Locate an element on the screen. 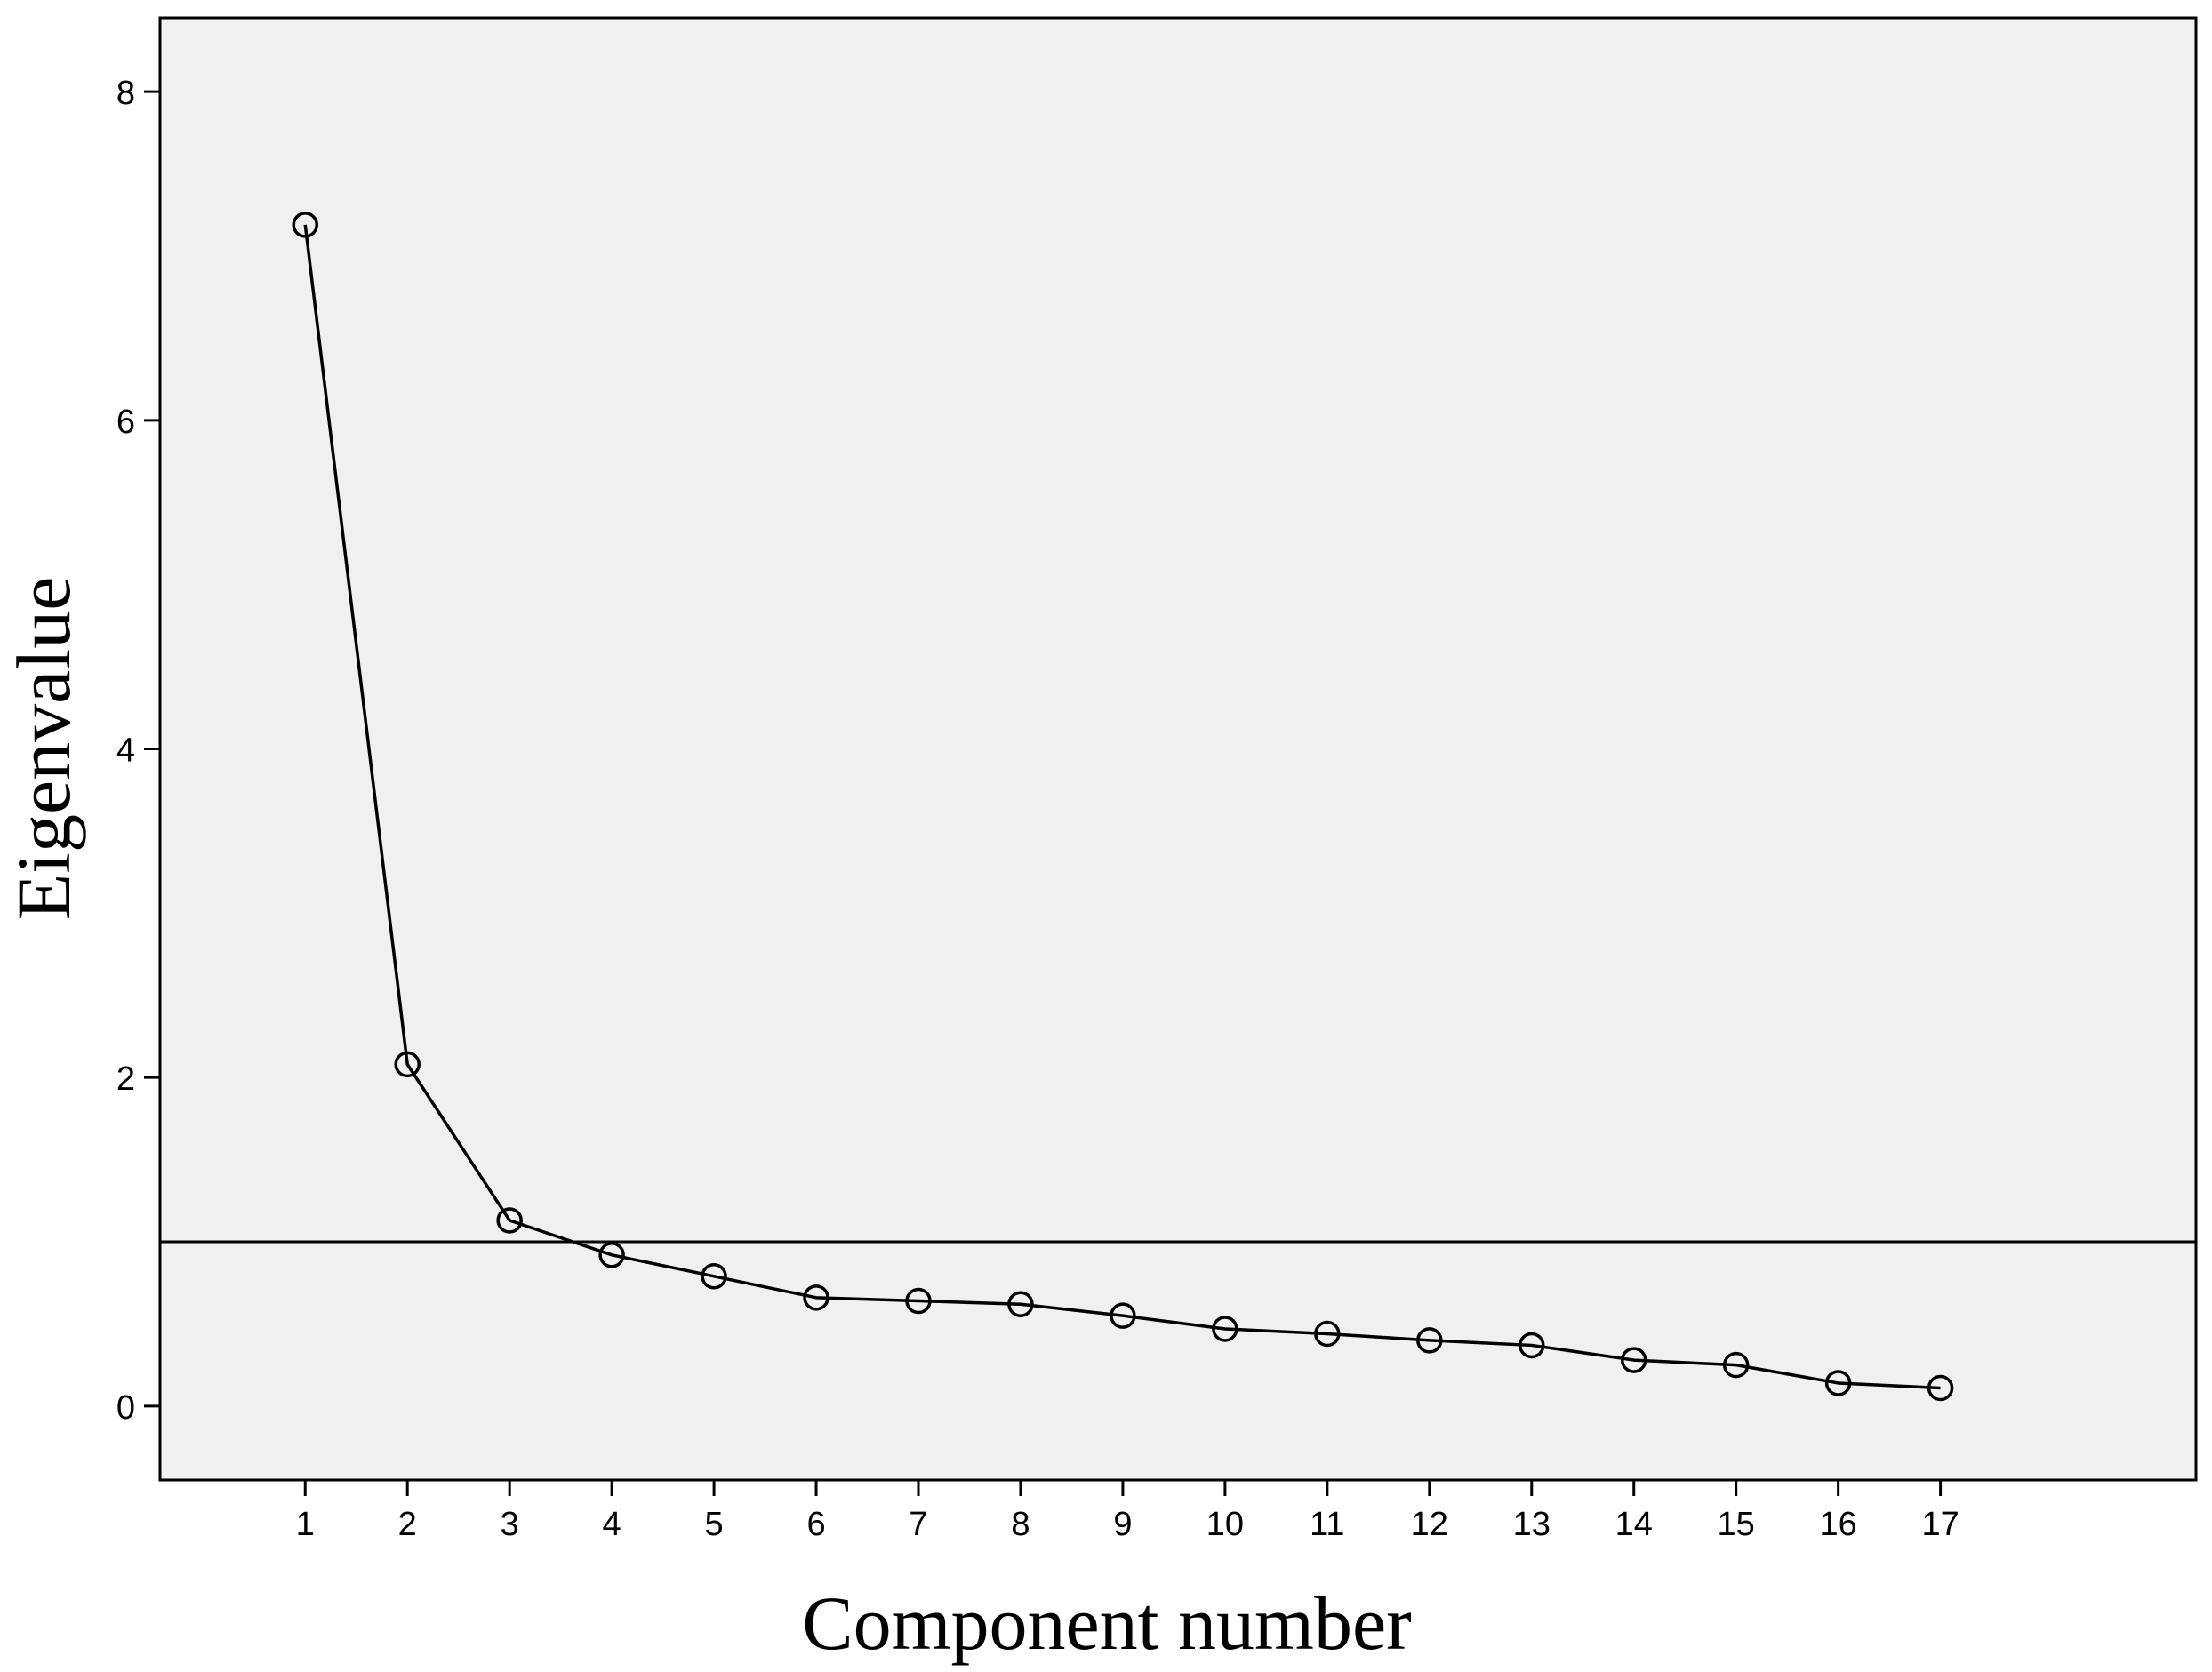 The image size is (2212, 1672). x-tick-label: 17 is located at coordinates (1940, 1524).